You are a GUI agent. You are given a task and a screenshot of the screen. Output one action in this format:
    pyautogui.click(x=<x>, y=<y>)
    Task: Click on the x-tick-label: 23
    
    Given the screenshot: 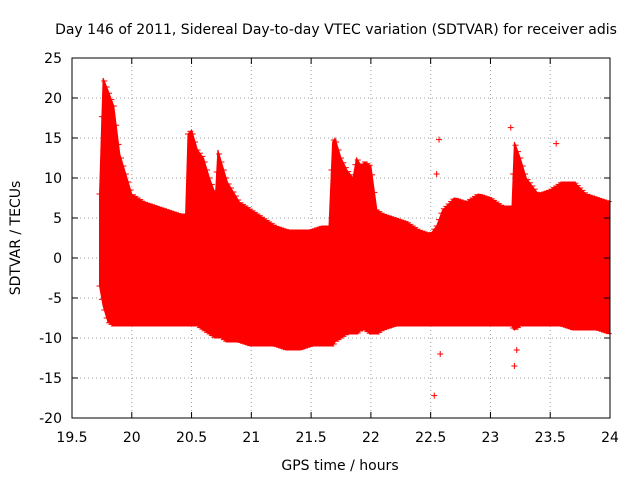 What is the action you would take?
    pyautogui.click(x=491, y=438)
    